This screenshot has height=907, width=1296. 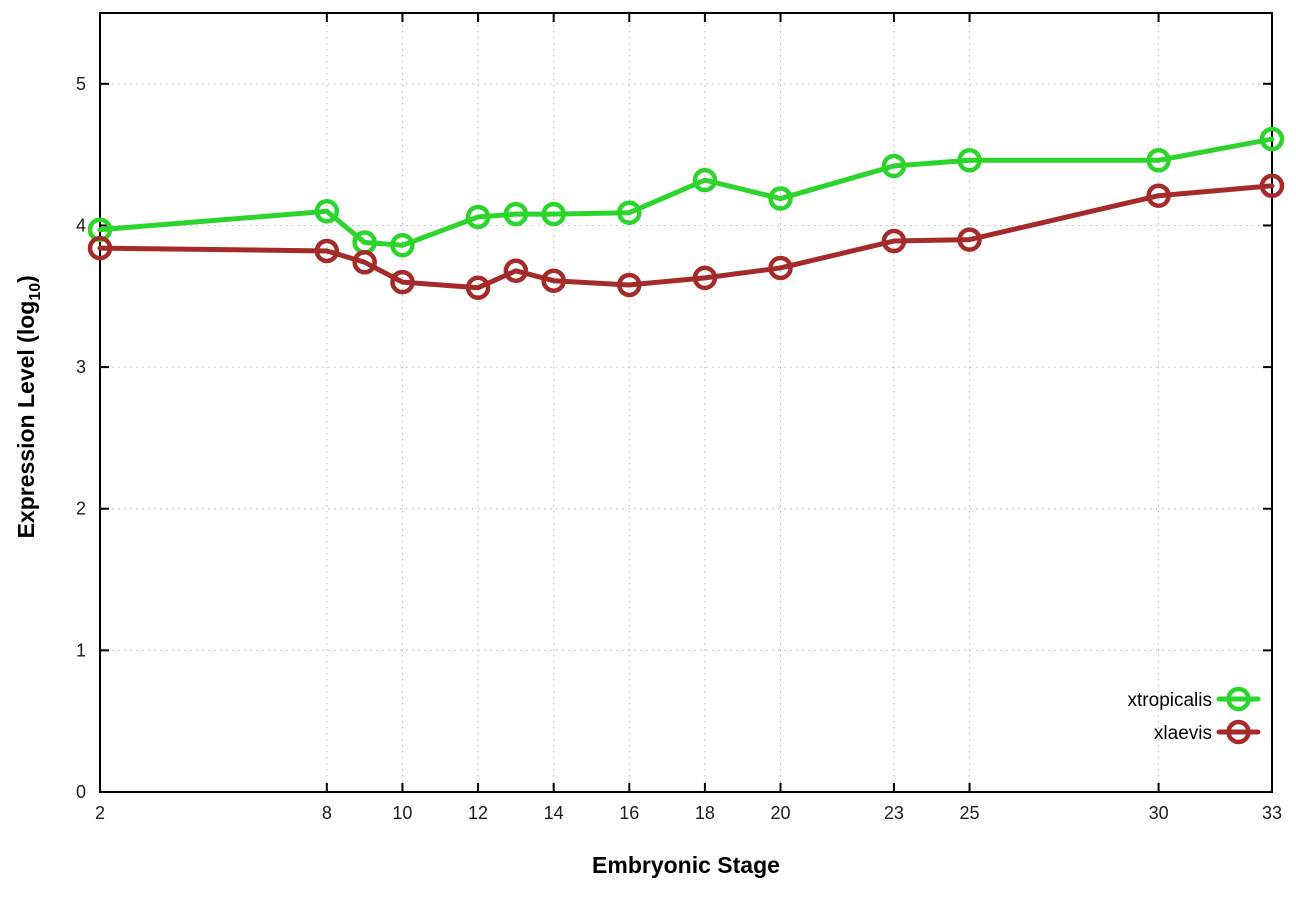 What do you see at coordinates (100, 813) in the screenshot?
I see `x-tick-label-2: 2` at bounding box center [100, 813].